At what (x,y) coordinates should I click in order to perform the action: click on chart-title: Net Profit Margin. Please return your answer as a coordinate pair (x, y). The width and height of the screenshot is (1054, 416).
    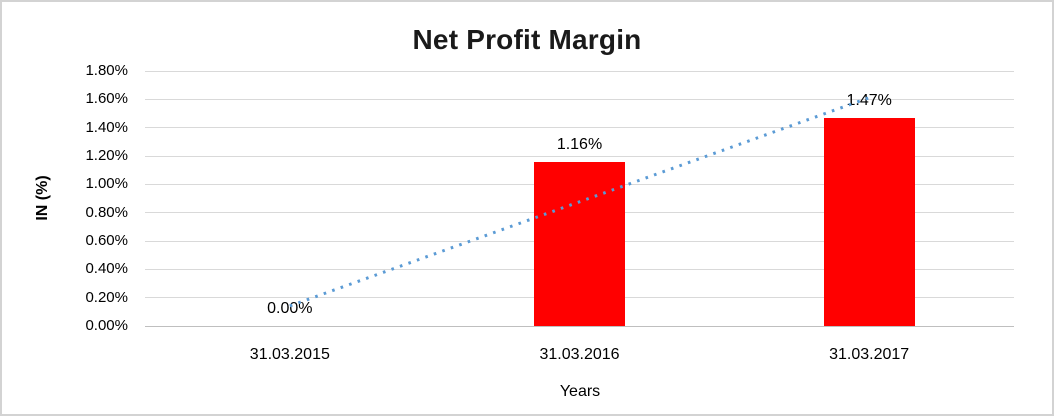
    Looking at the image, I should click on (527, 39).